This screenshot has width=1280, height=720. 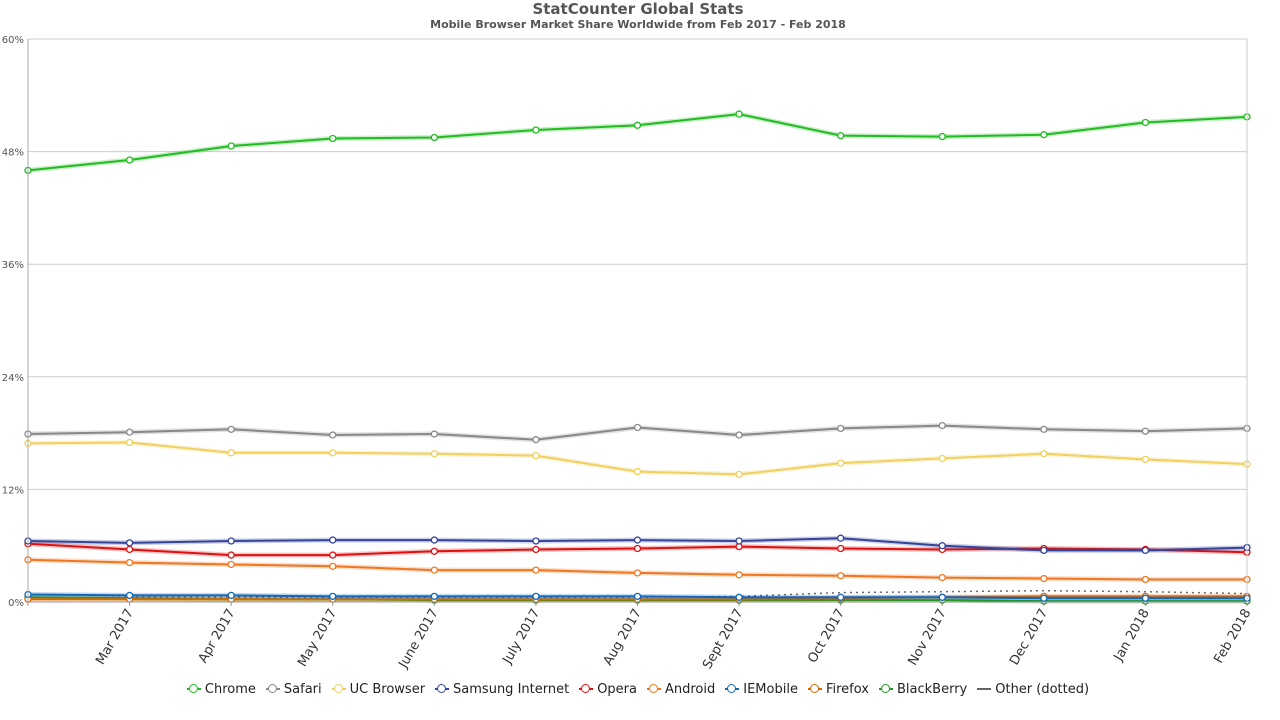 I want to click on x-tick-label: July 2017, so click(x=522, y=637).